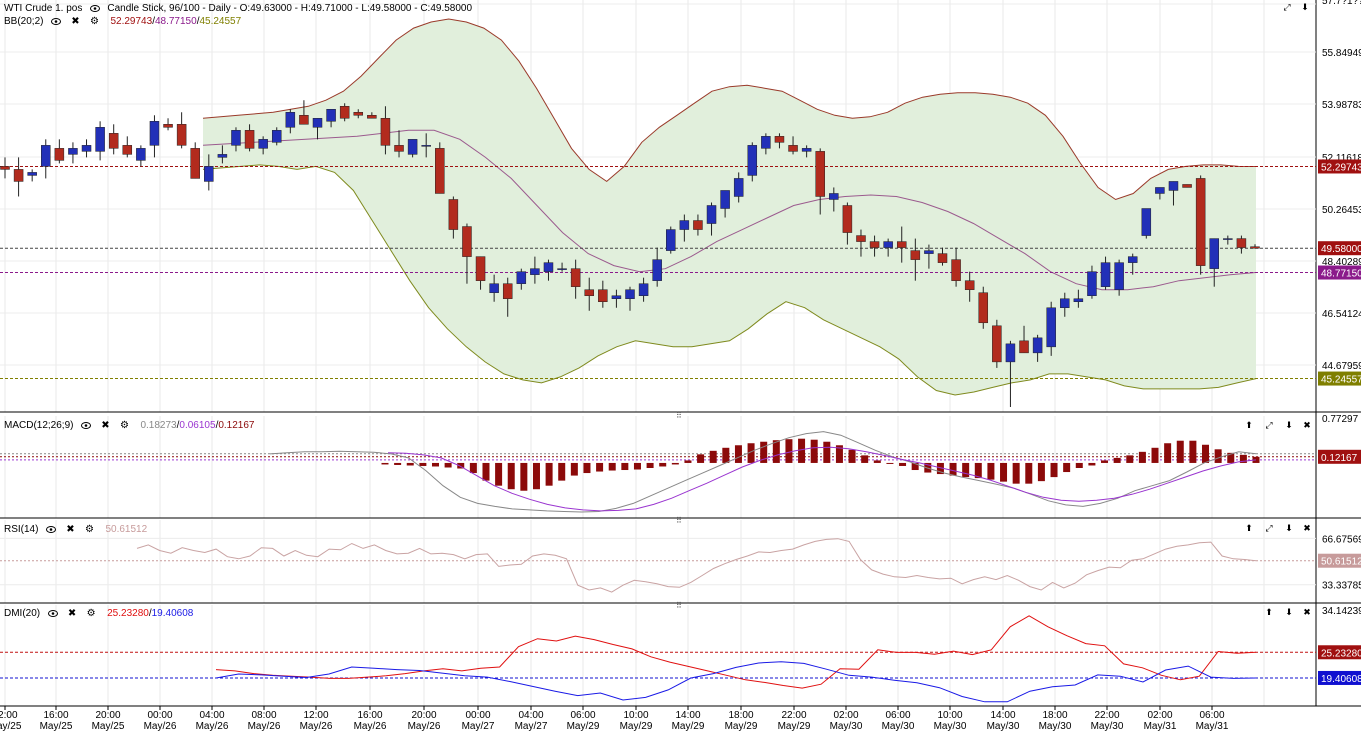 This screenshot has height=733, width=1361. What do you see at coordinates (635, 715) in the screenshot?
I see `x-tick-time: 10:00` at bounding box center [635, 715].